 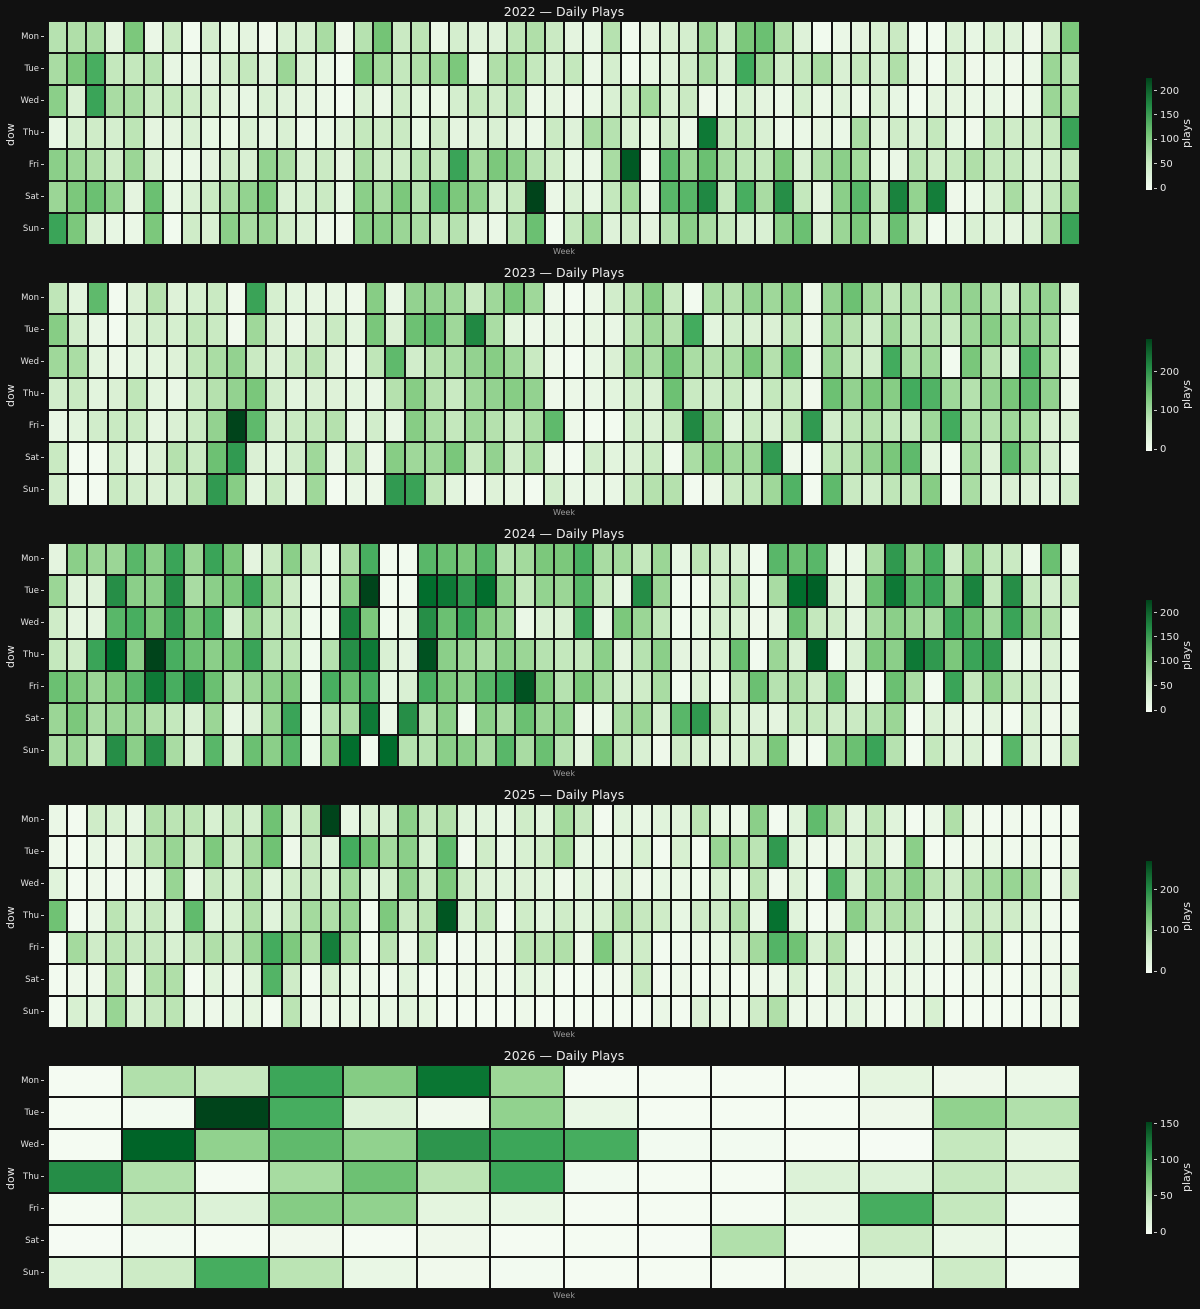 What do you see at coordinates (1160, 1232) in the screenshot?
I see `colorbar-tick: 0` at bounding box center [1160, 1232].